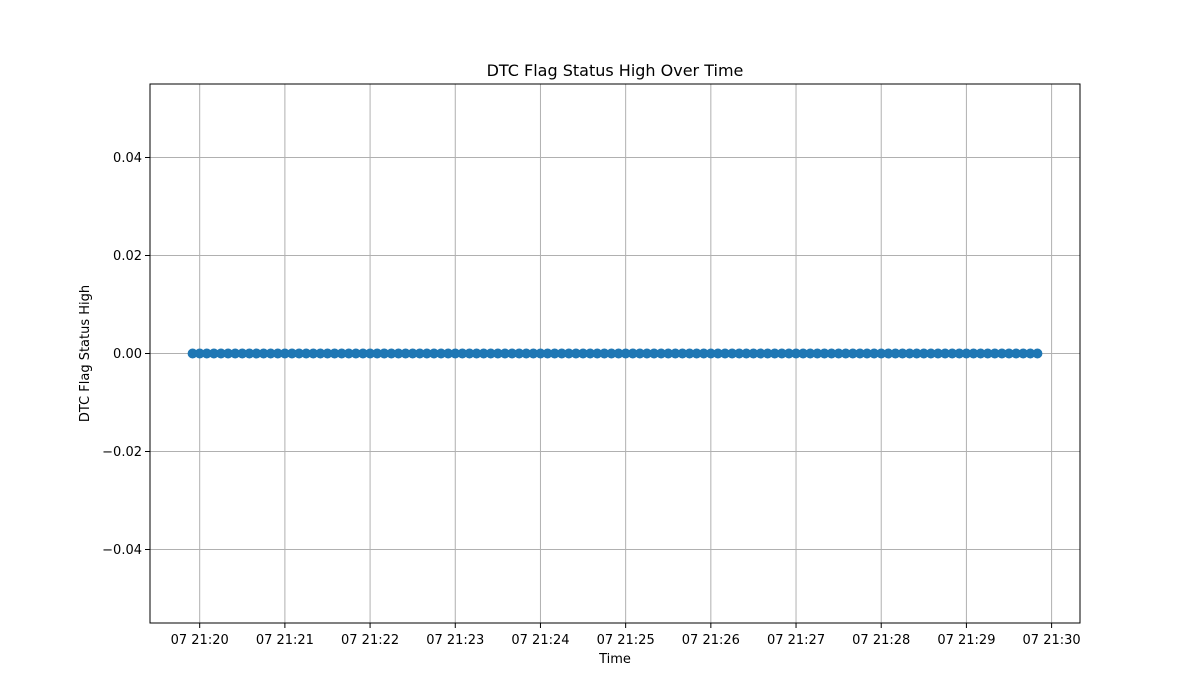  Describe the element at coordinates (127, 256) in the screenshot. I see `y-tick-label: 0.02` at that location.